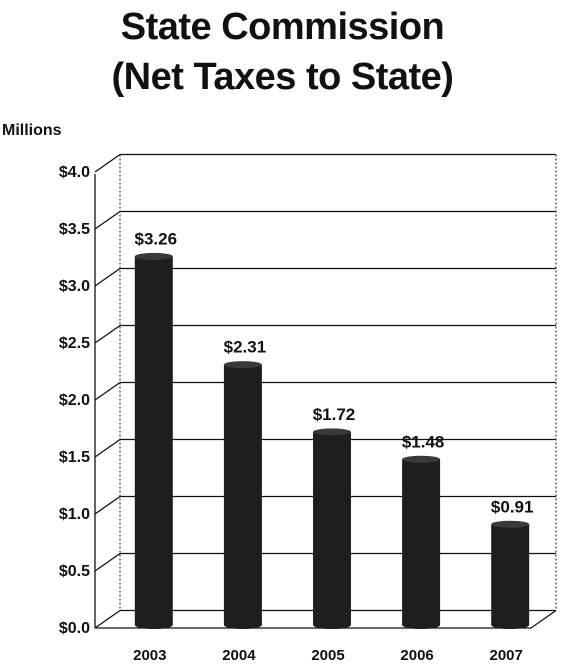  Describe the element at coordinates (327, 655) in the screenshot. I see `x-tick-label: 2005` at that location.